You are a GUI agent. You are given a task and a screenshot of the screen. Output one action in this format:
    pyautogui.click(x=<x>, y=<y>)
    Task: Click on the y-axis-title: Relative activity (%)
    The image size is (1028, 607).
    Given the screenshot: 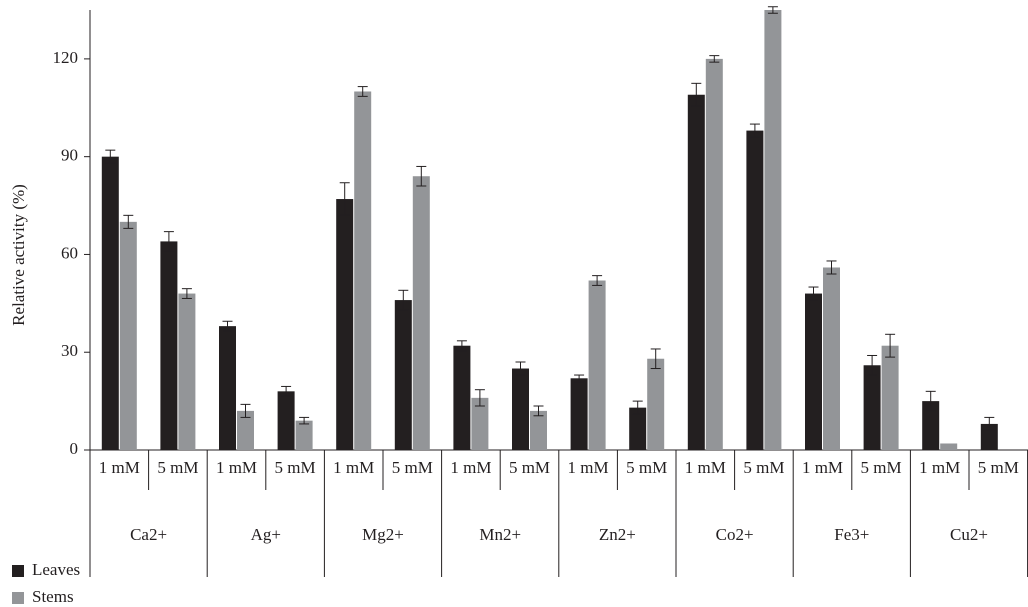 What is the action you would take?
    pyautogui.click(x=18, y=255)
    